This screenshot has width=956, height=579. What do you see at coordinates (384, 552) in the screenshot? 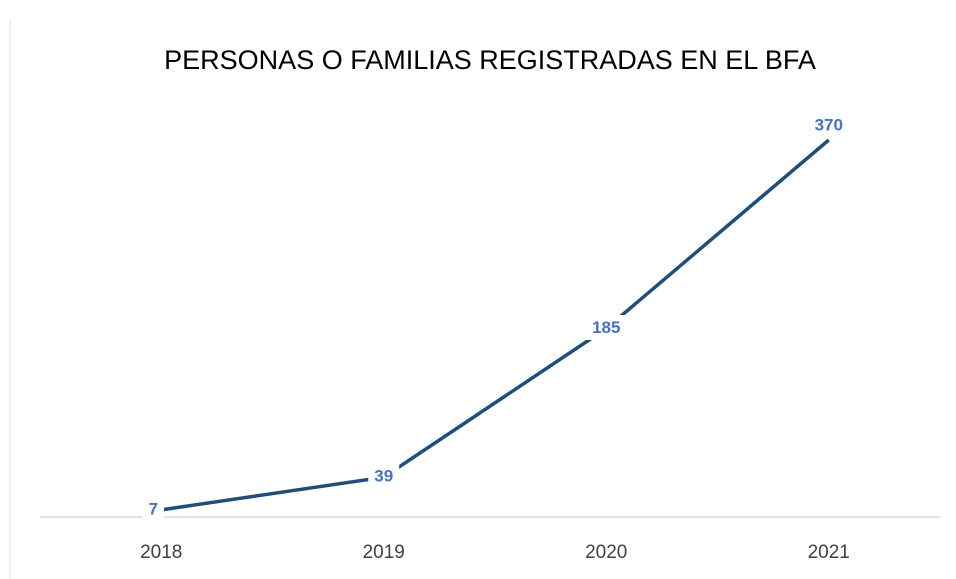
I see `x-tick-label: 2019` at bounding box center [384, 552].